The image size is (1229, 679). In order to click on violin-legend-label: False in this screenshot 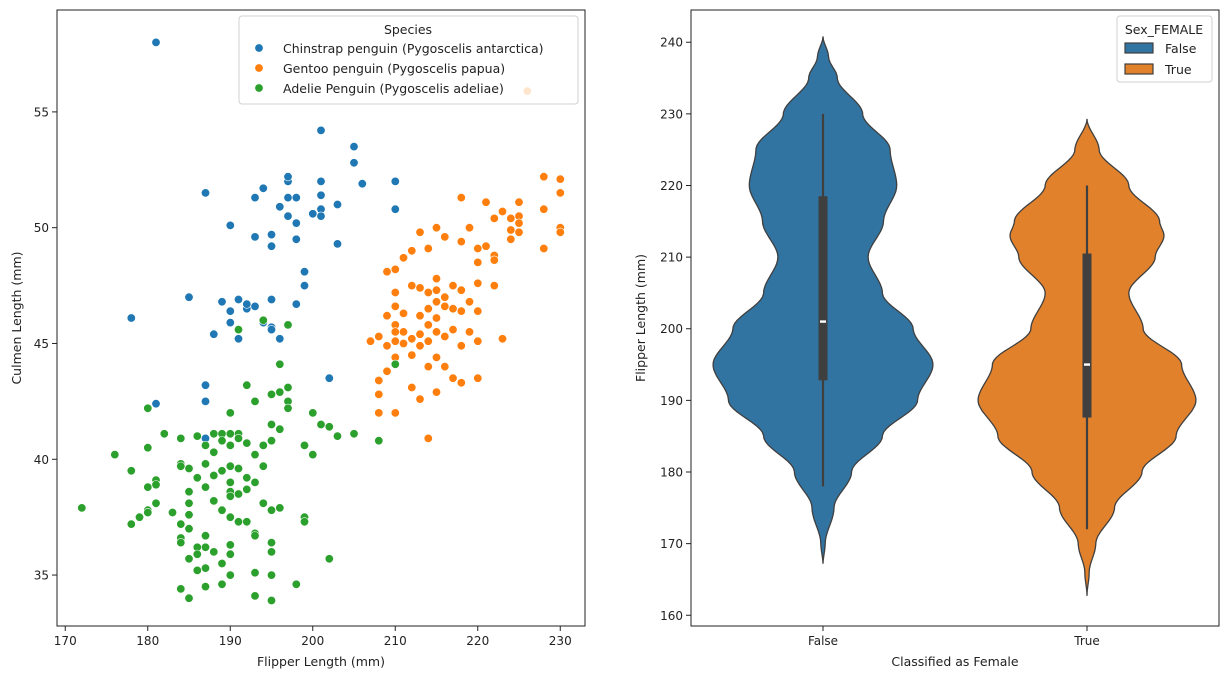, I will do `click(1181, 48)`.